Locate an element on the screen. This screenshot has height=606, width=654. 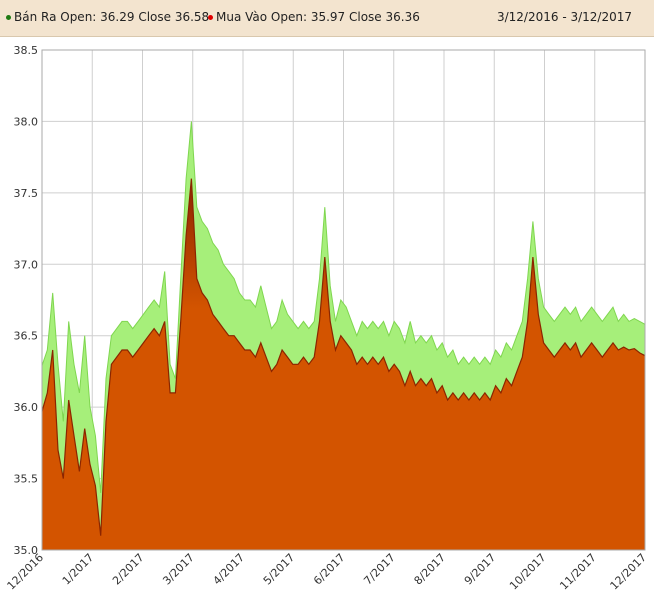
x-tick-label: 2/2017 is located at coordinates (128, 569).